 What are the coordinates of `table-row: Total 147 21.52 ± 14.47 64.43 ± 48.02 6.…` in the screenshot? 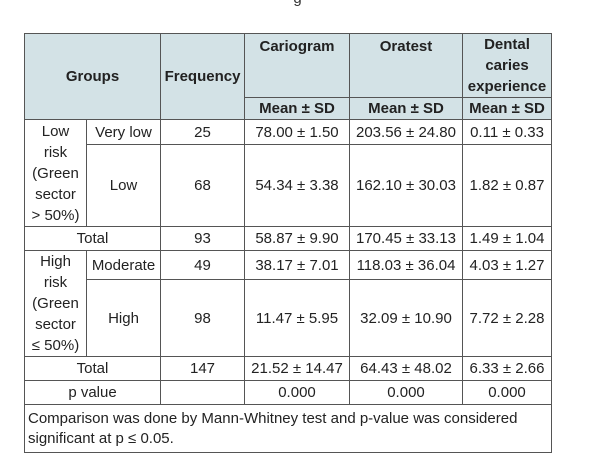 It's located at (288, 368).